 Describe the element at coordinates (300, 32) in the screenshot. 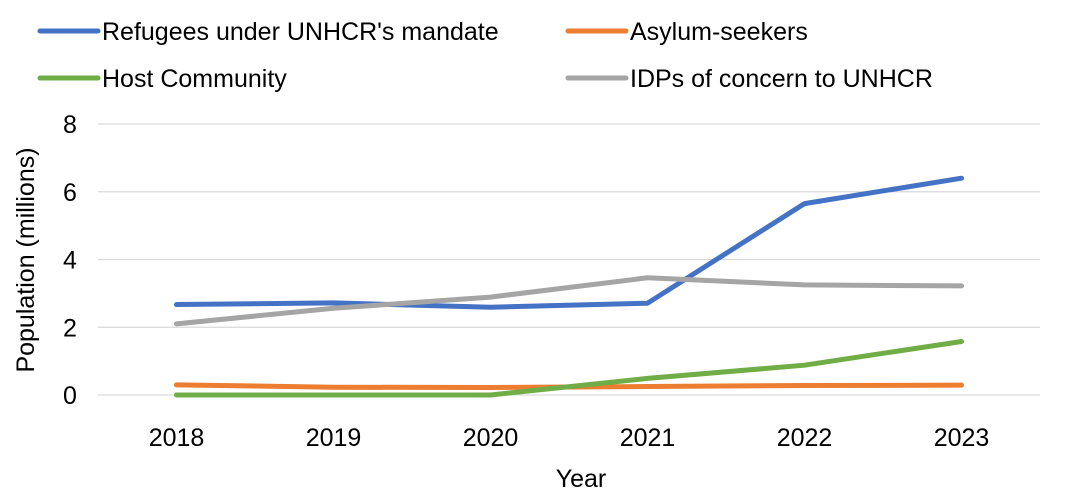

I see `legend-label: Refugees under UNHCR's mandate` at that location.